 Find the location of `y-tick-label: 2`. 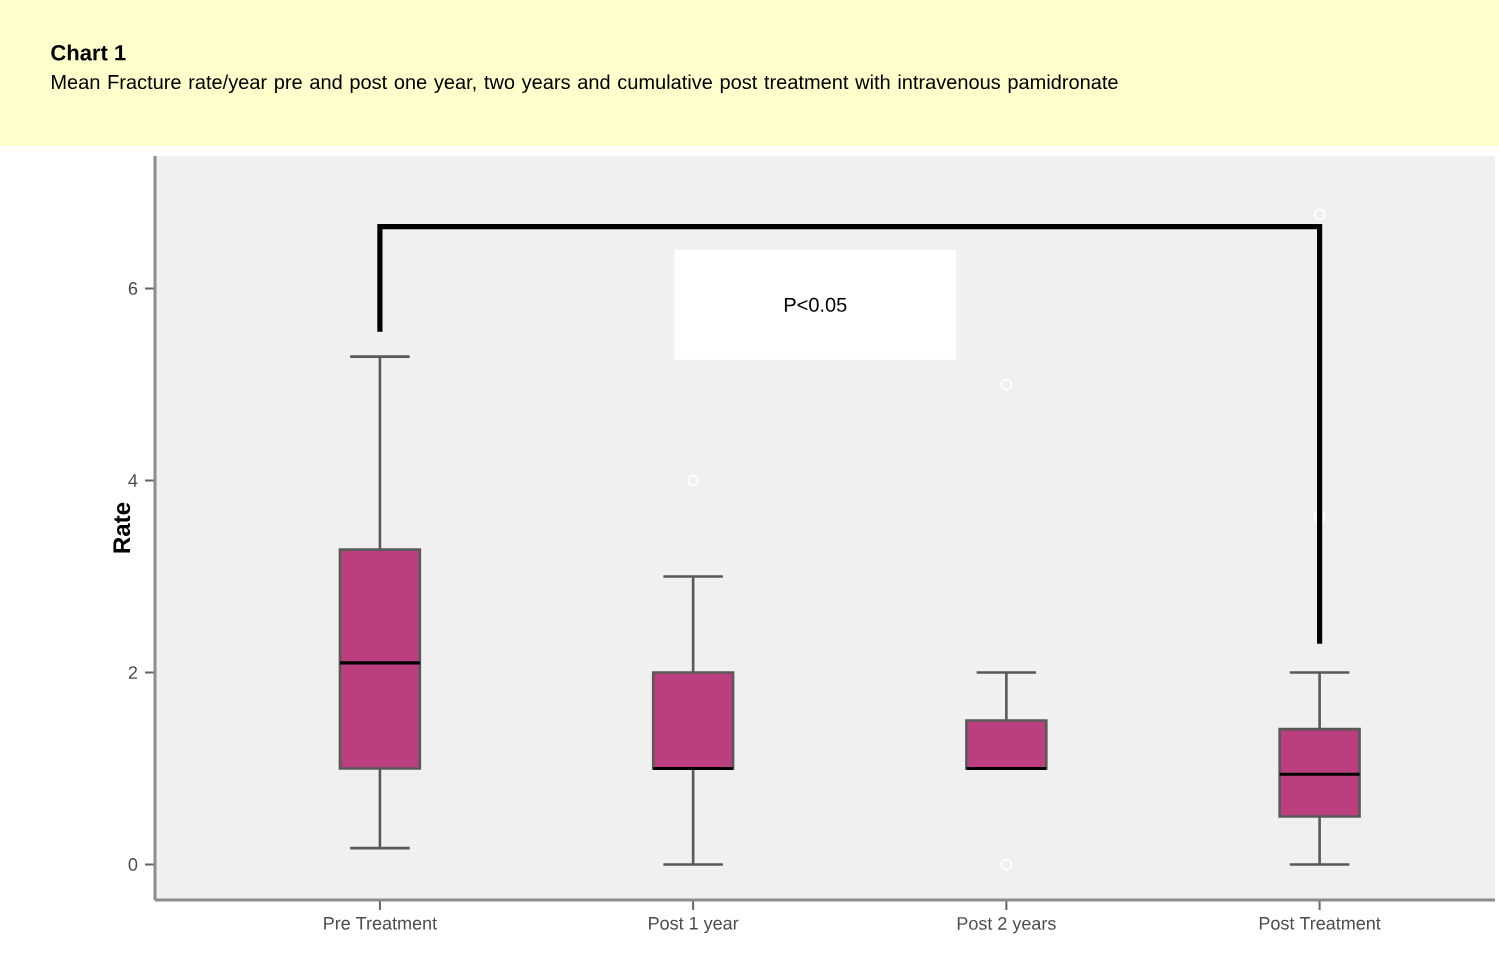

y-tick-label: 2 is located at coordinates (133, 672).